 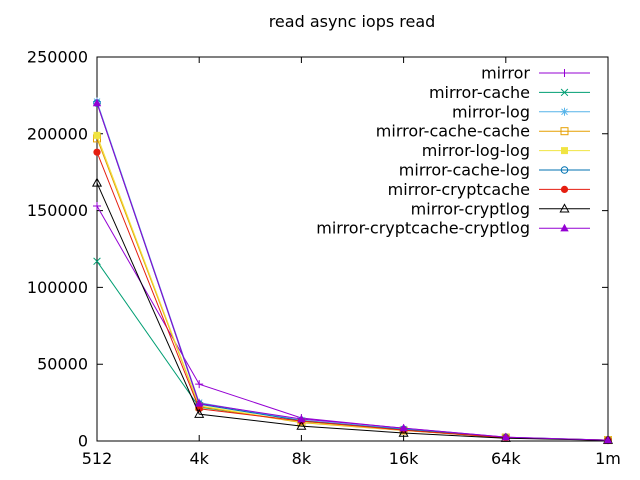 I want to click on y-tick-label: 250000, so click(x=57, y=57).